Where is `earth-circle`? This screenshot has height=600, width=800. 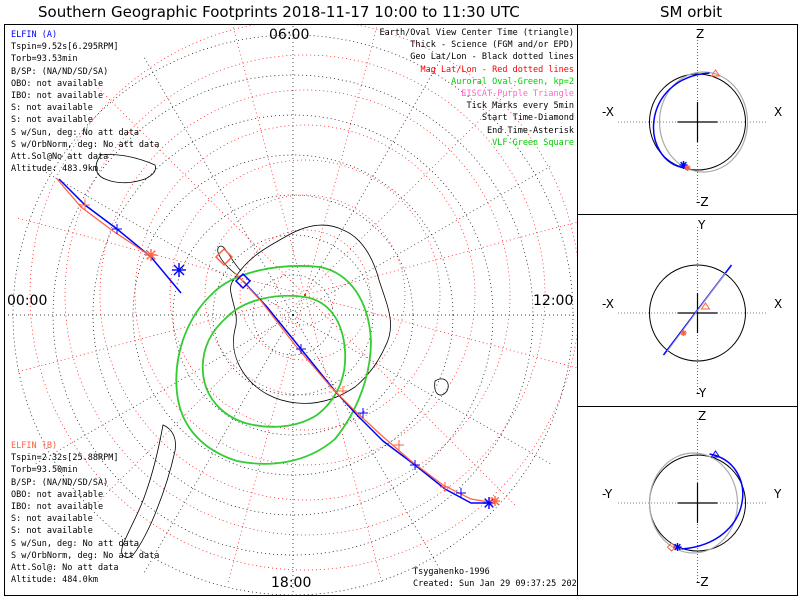
earth-circle is located at coordinates (697, 313).